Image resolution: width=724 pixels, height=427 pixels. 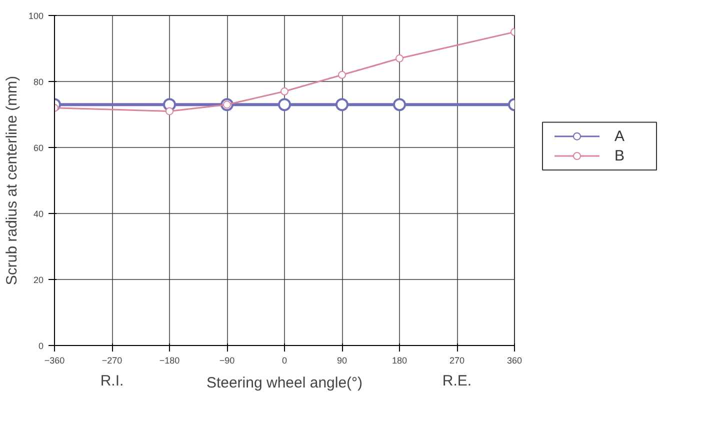 What do you see at coordinates (41, 346) in the screenshot?
I see `y-tick-label: 0` at bounding box center [41, 346].